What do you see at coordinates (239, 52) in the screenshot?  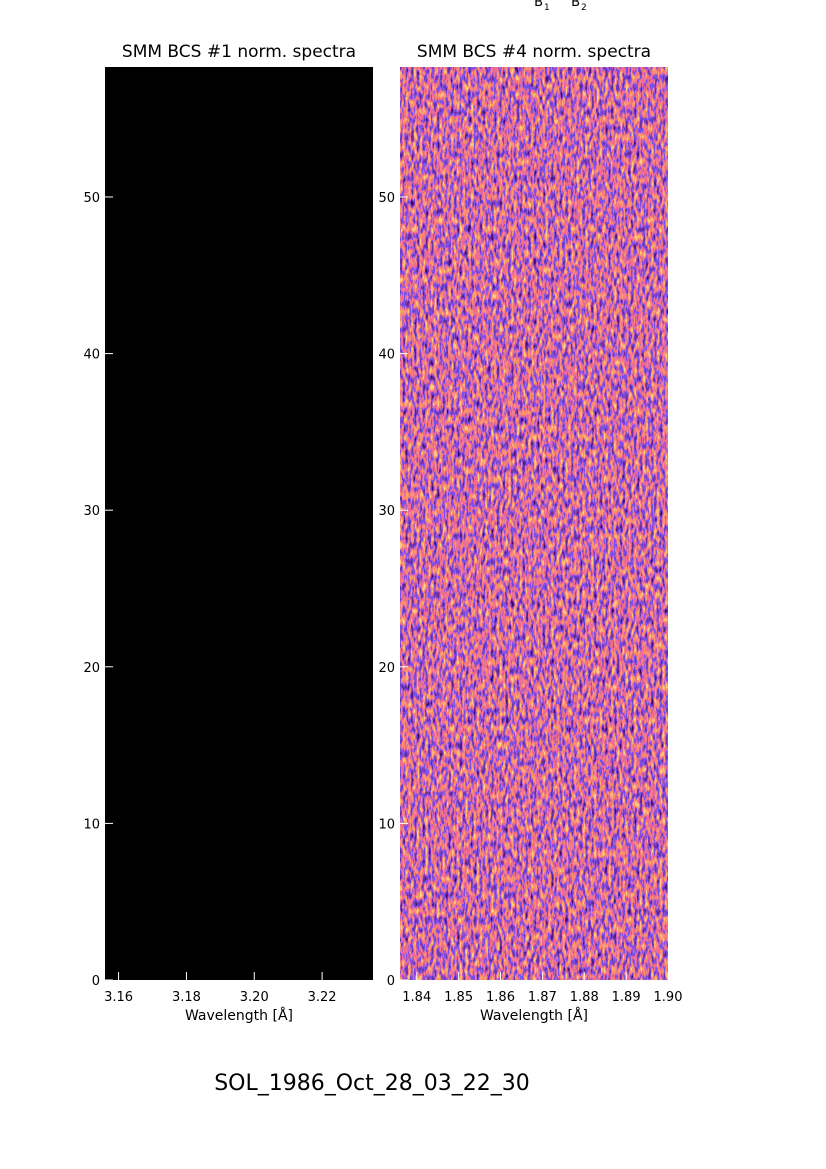 I see `panel-title: SMM BCS #1 norm. spectra` at bounding box center [239, 52].